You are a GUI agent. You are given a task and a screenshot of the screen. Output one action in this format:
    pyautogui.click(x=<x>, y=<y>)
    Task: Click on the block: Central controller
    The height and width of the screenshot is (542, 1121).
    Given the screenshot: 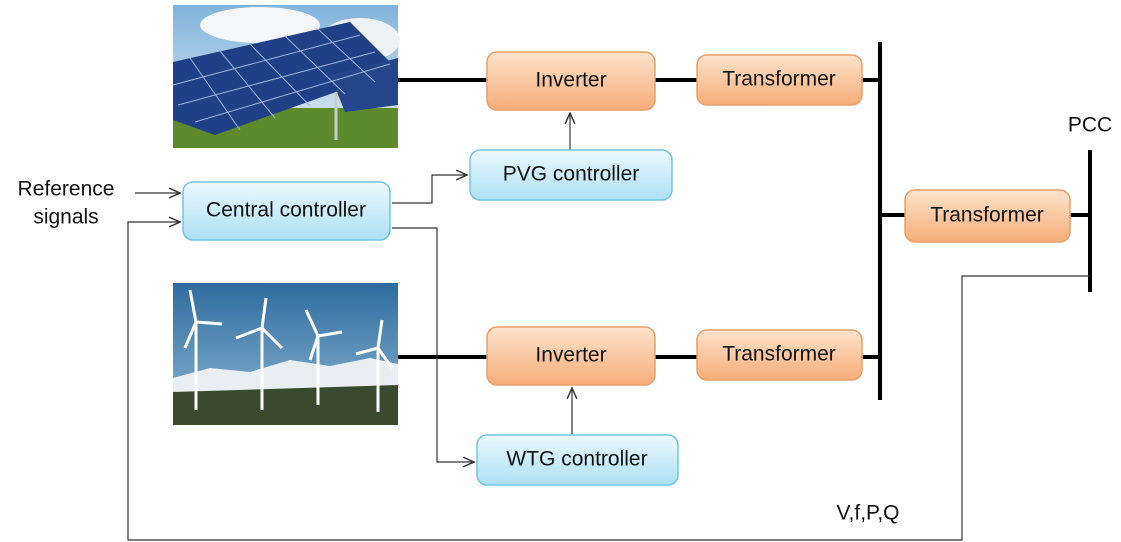 What is the action you would take?
    pyautogui.click(x=286, y=211)
    